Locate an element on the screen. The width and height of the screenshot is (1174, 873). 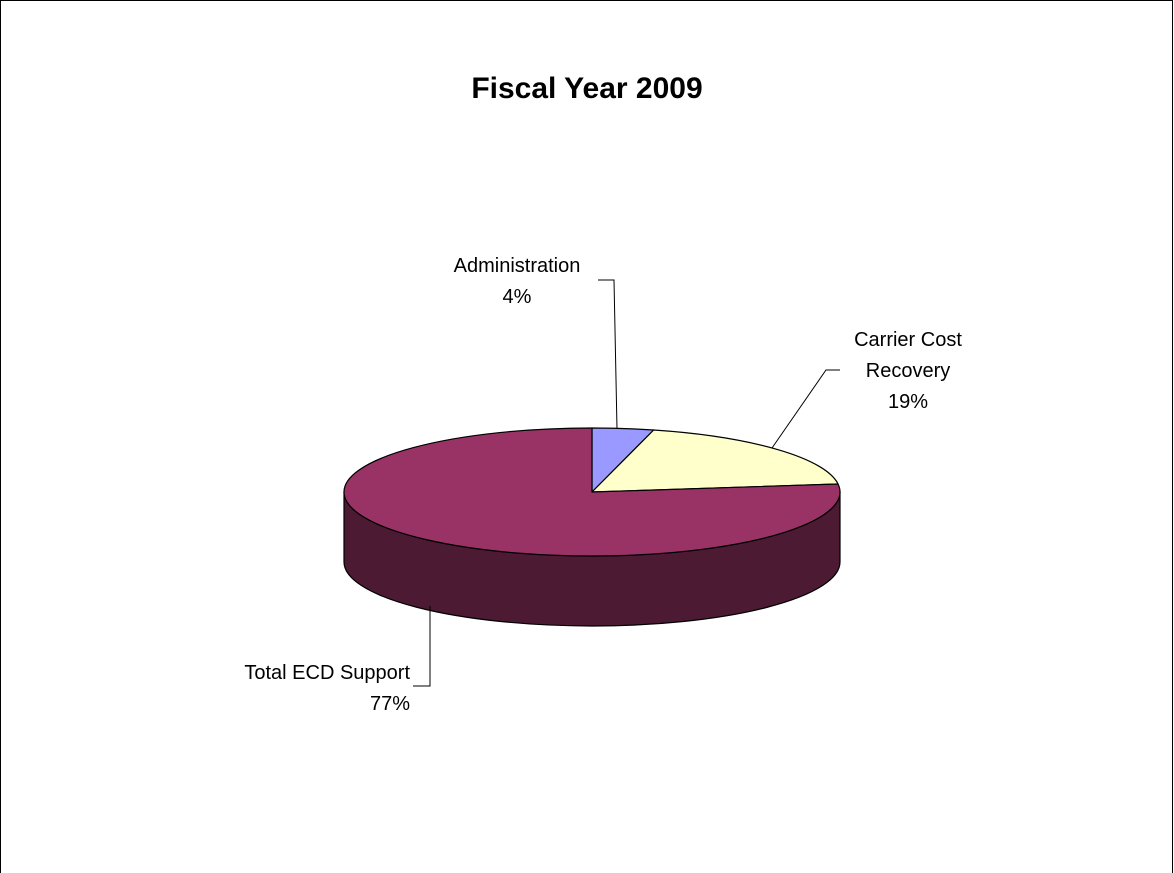
leader-line-carrier-cost-recovery is located at coordinates (805, 409).